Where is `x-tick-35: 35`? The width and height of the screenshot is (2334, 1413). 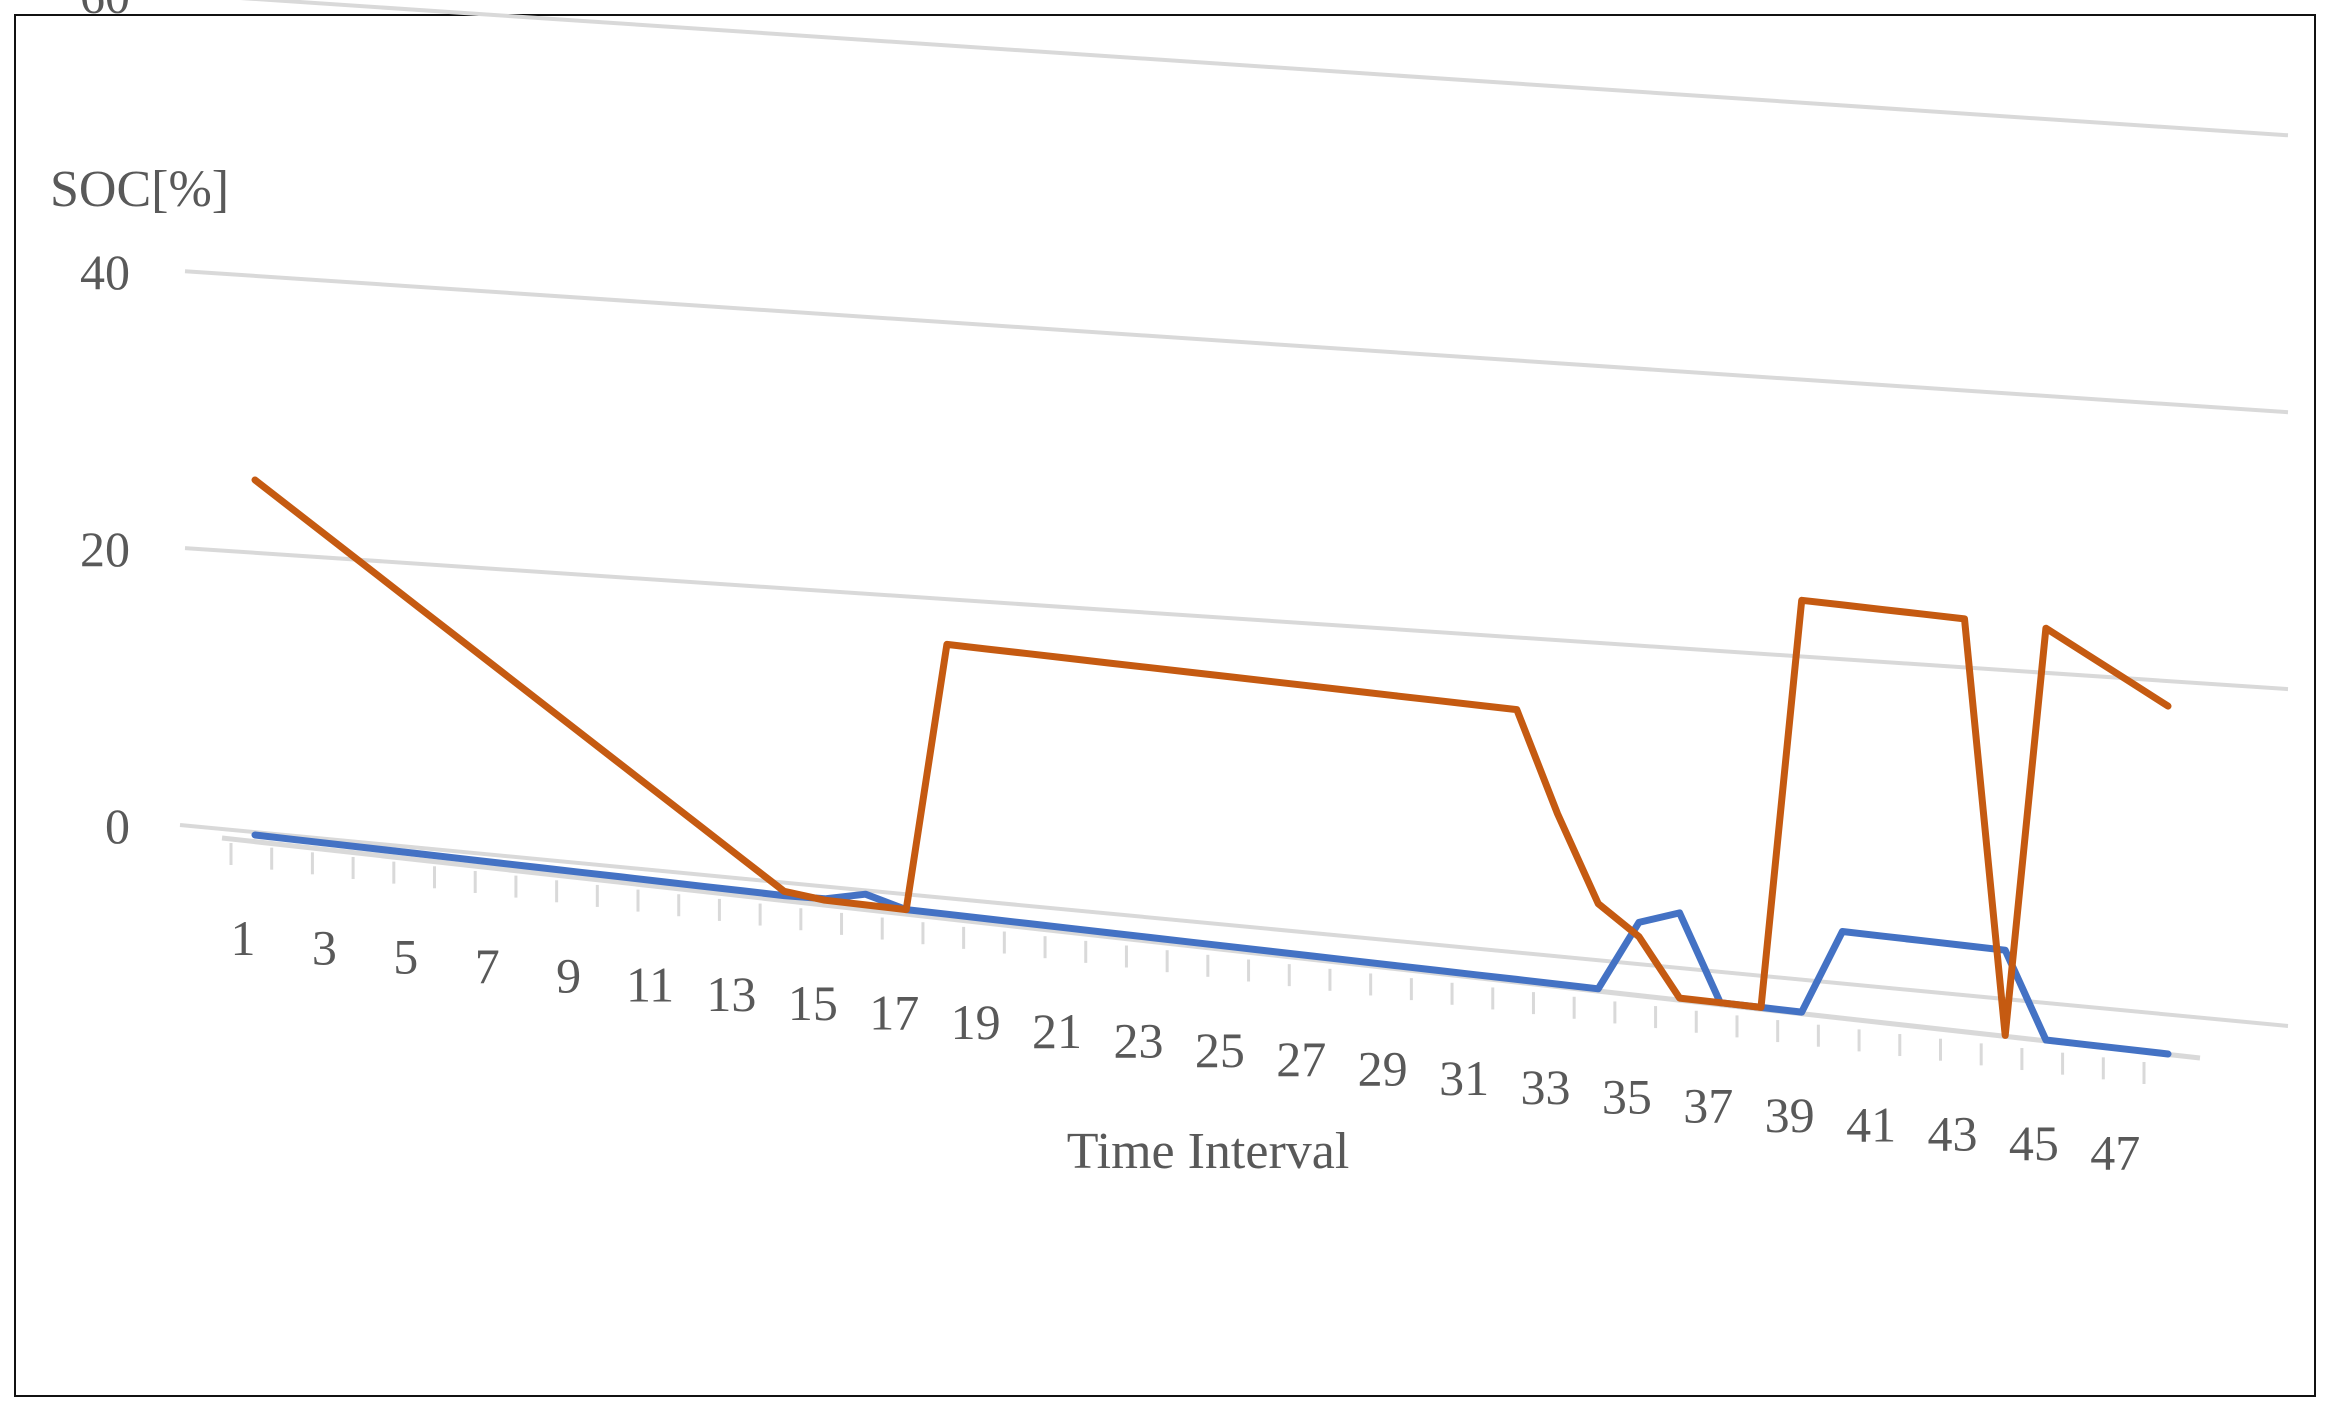
x-tick-35: 35 is located at coordinates (1627, 1096).